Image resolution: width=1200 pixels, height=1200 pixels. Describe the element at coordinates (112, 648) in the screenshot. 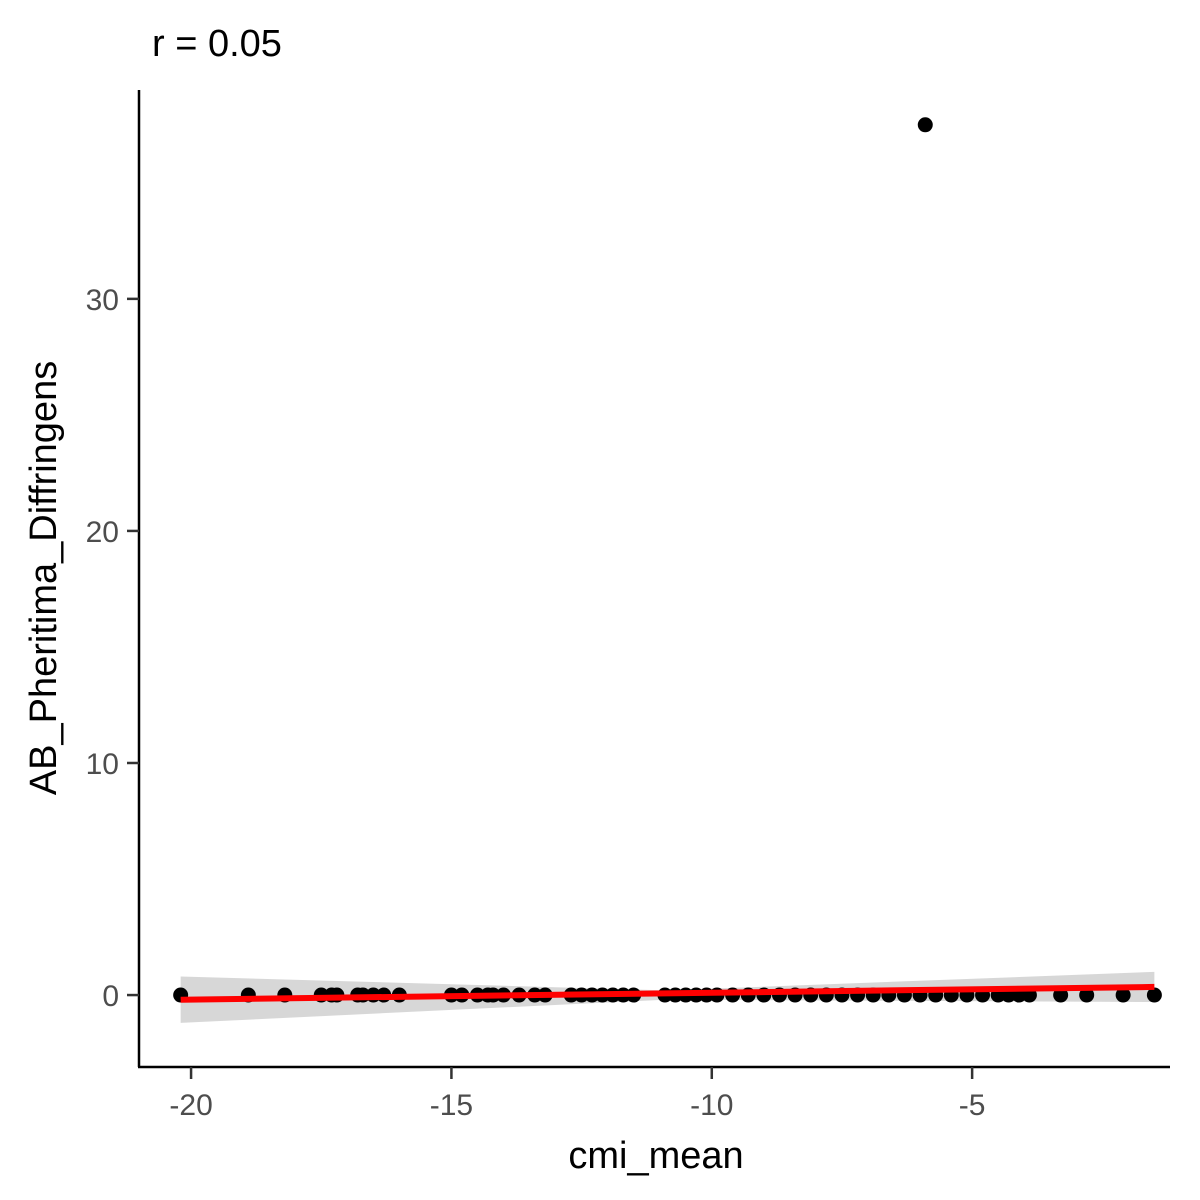

I see `y-ticks: 0 10 20 30` at that location.